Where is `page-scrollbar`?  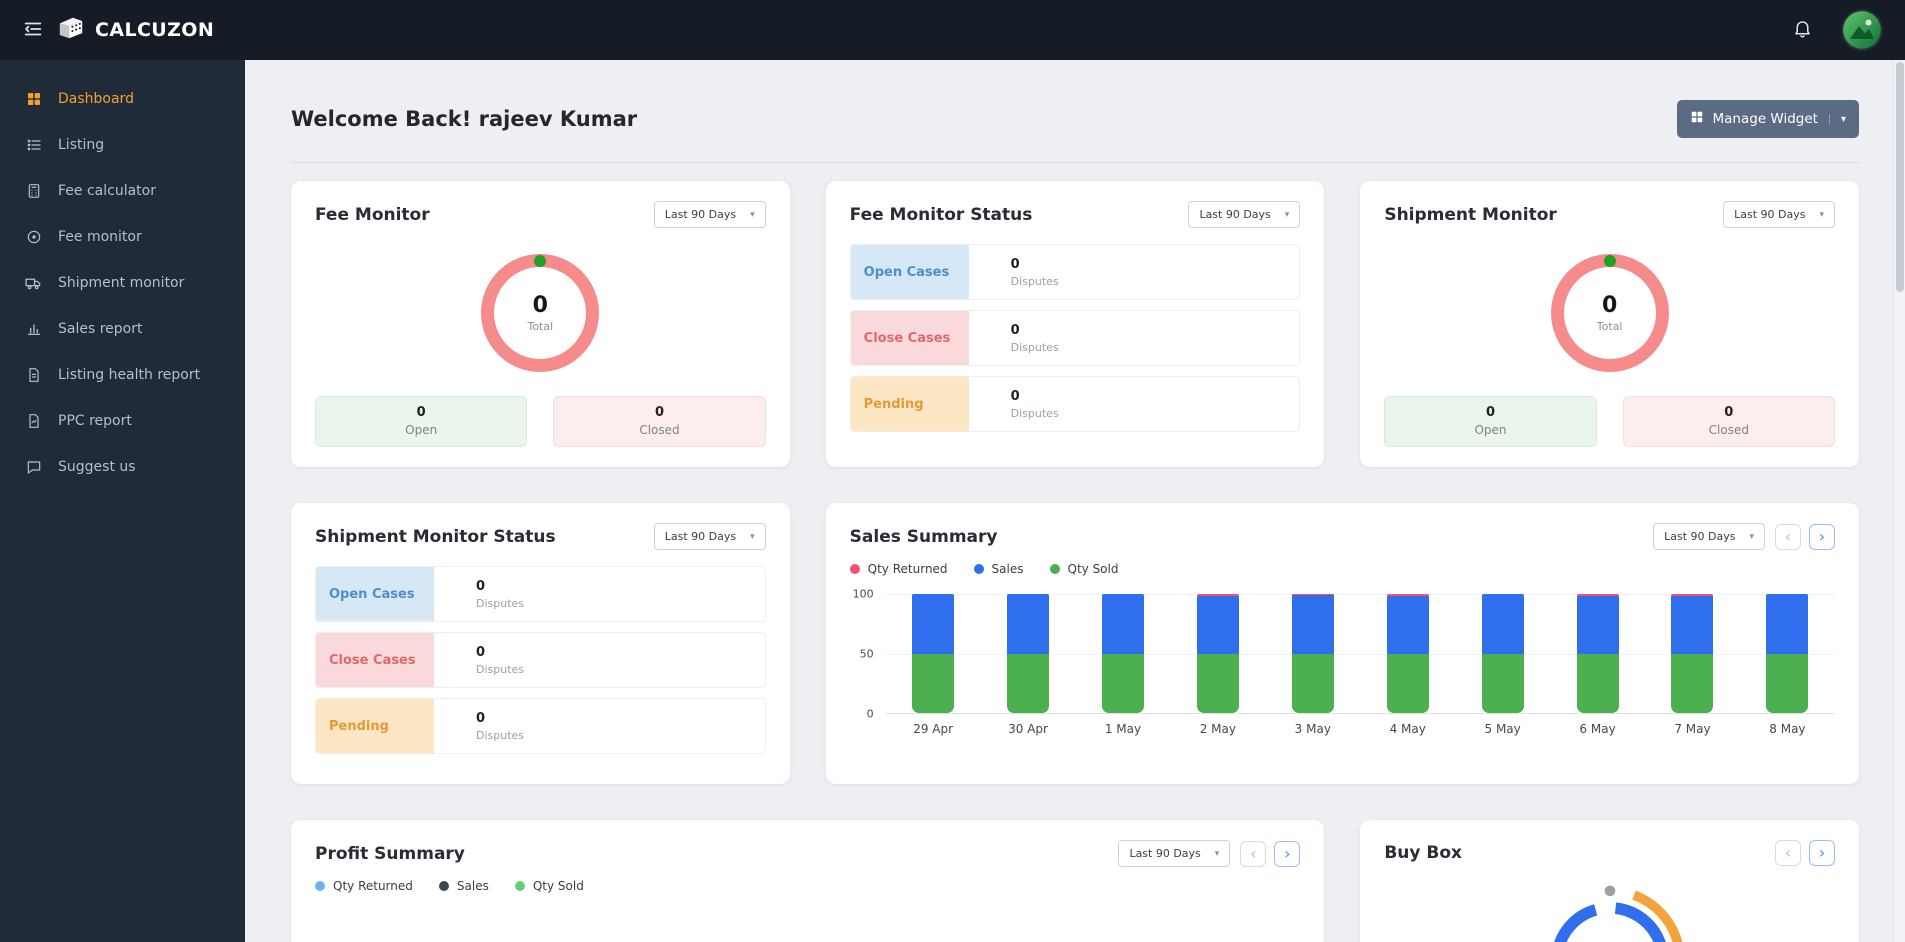 page-scrollbar is located at coordinates (1899, 501).